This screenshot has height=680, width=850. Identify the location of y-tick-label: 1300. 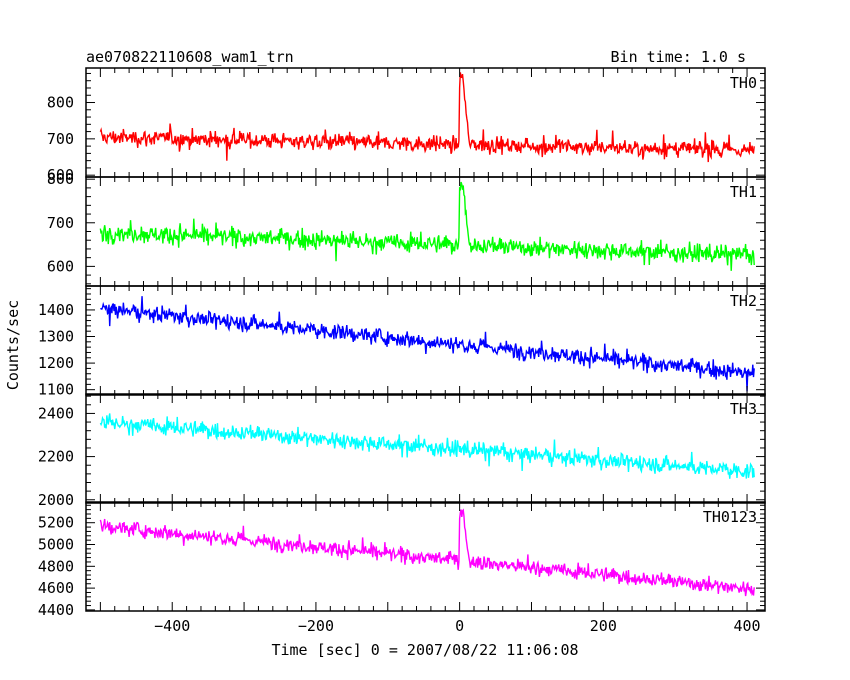
(56, 337).